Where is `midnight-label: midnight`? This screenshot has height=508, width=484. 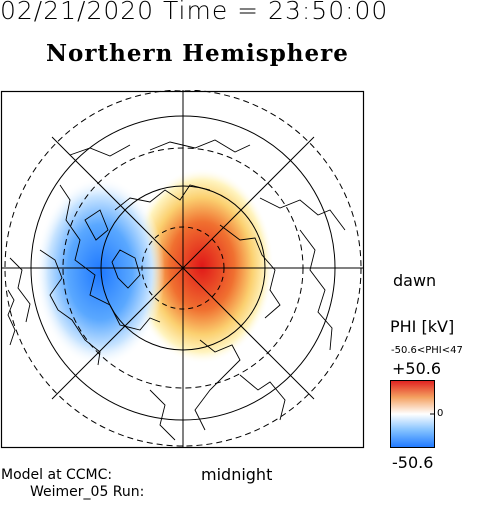
midnight-label: midnight is located at coordinates (237, 474).